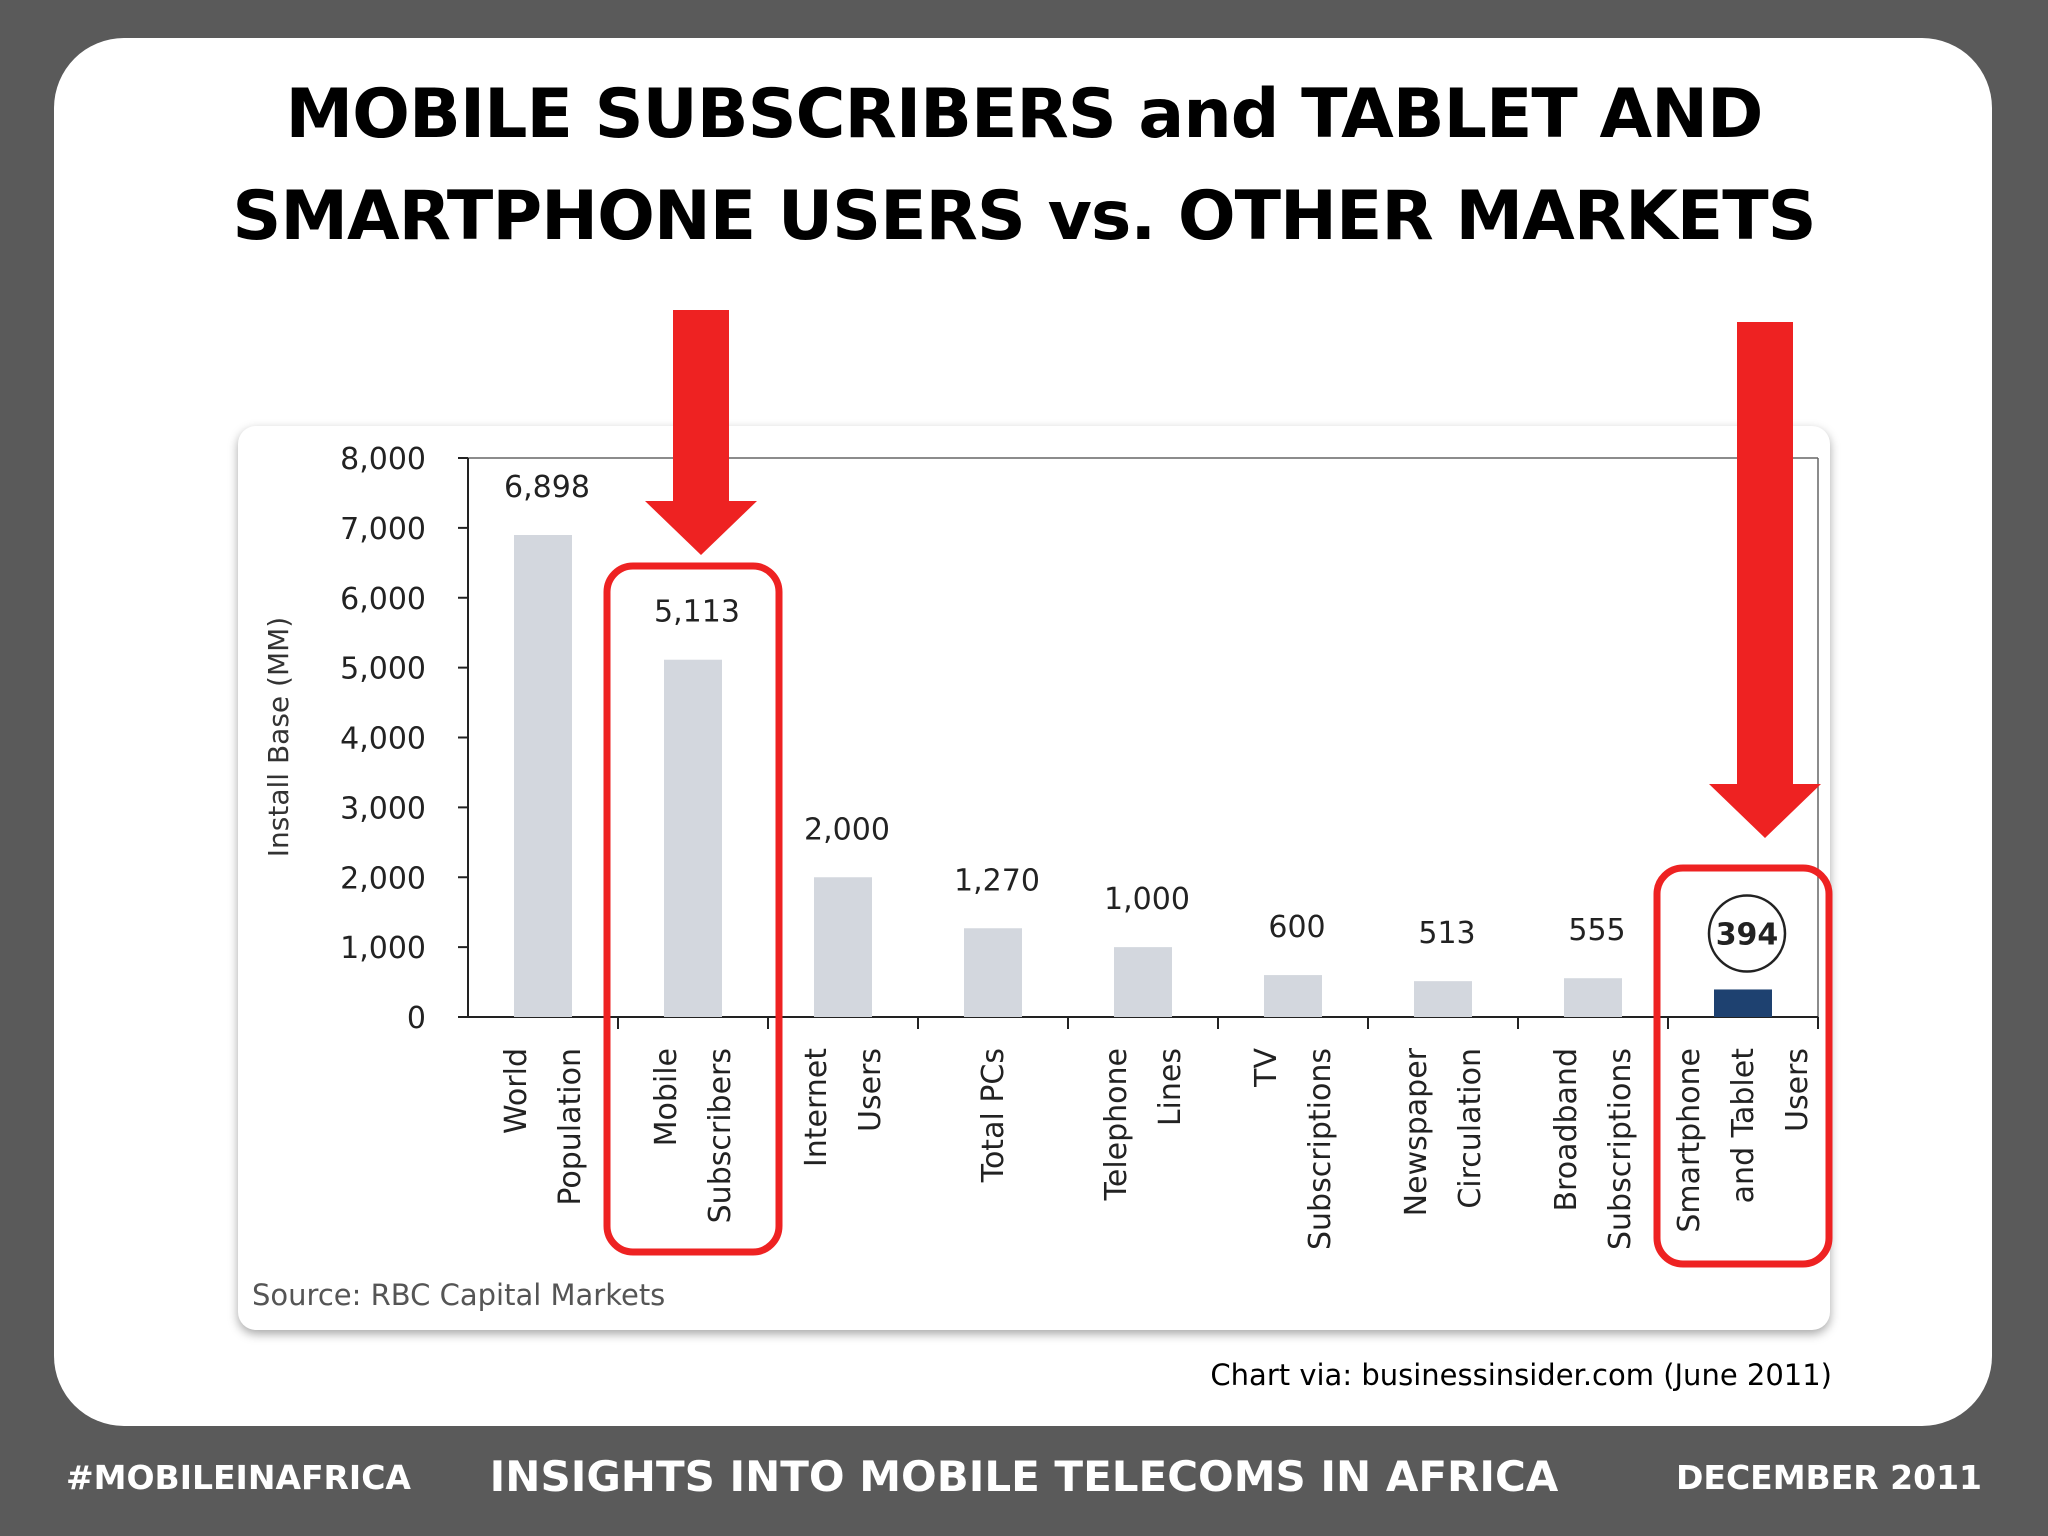 The height and width of the screenshot is (1536, 2048). What do you see at coordinates (278, 737) in the screenshot?
I see `y-axis-label: Install Base (MM)` at bounding box center [278, 737].